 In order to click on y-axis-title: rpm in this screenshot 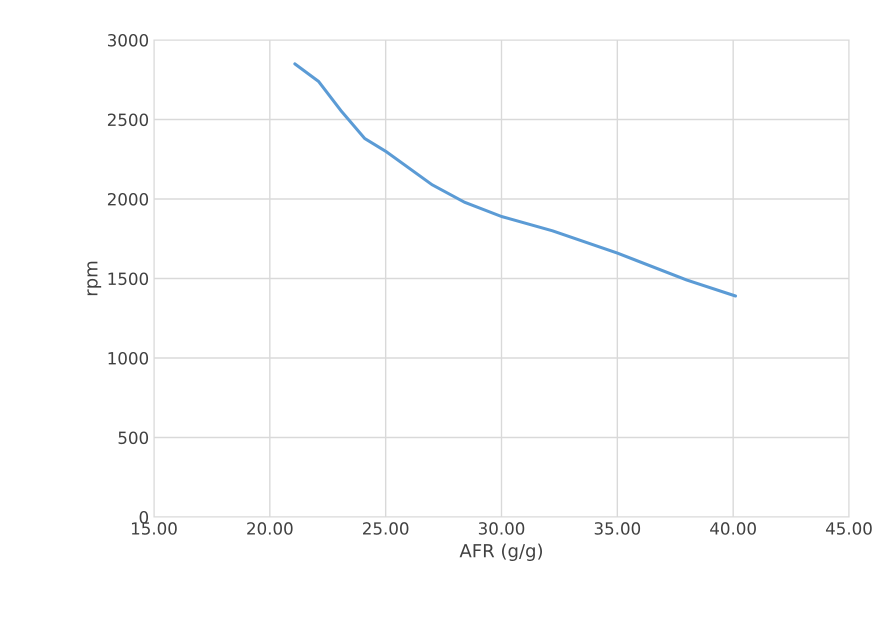, I will do `click(94, 279)`.